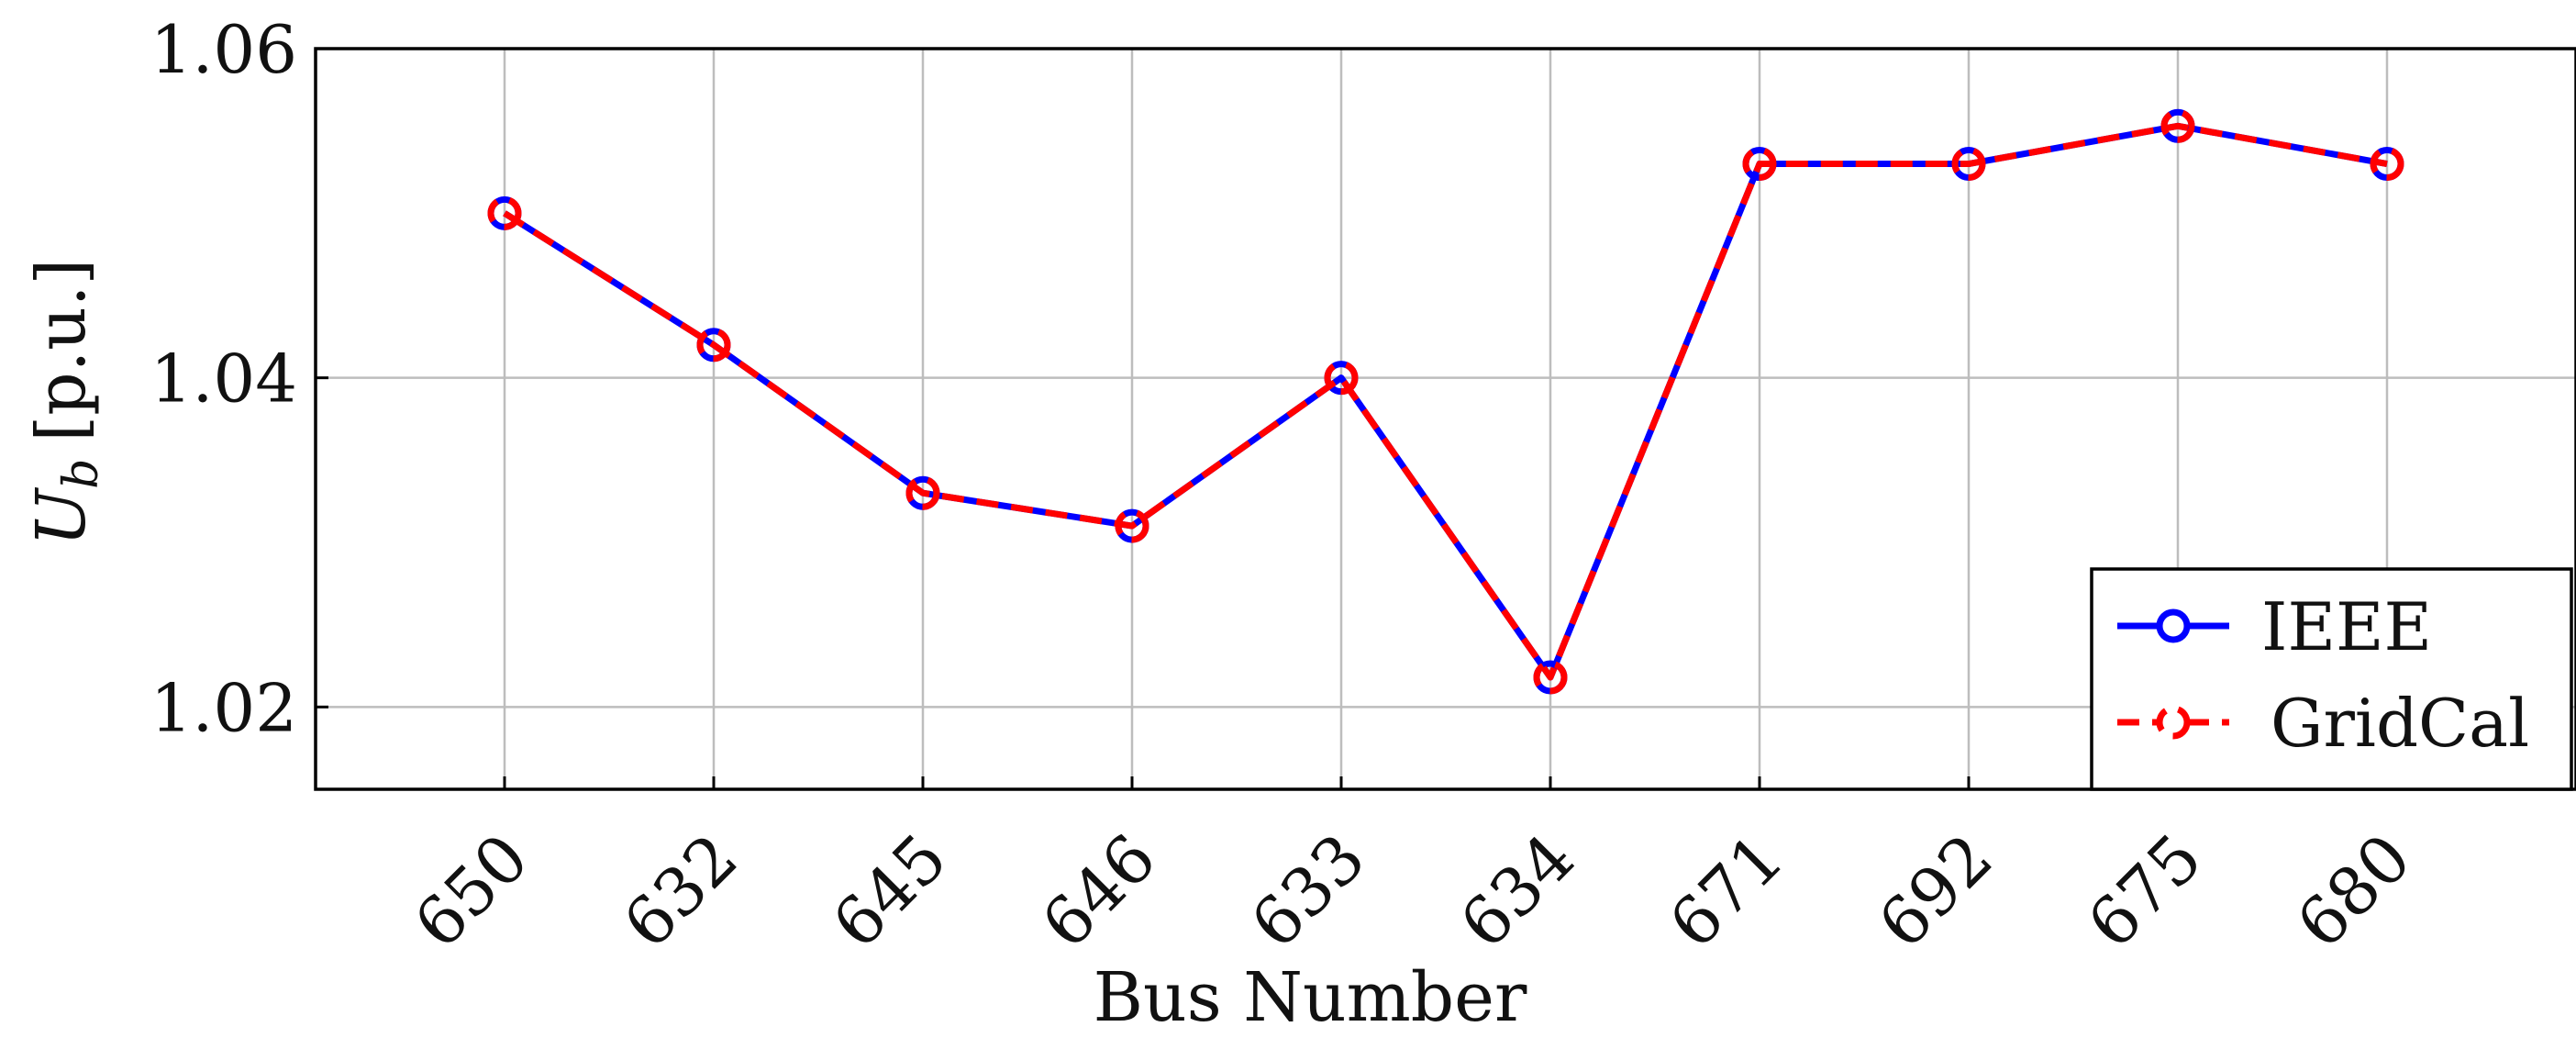 The width and height of the screenshot is (2576, 1049). What do you see at coordinates (1517, 892) in the screenshot?
I see `x-tick-label: 634` at bounding box center [1517, 892].